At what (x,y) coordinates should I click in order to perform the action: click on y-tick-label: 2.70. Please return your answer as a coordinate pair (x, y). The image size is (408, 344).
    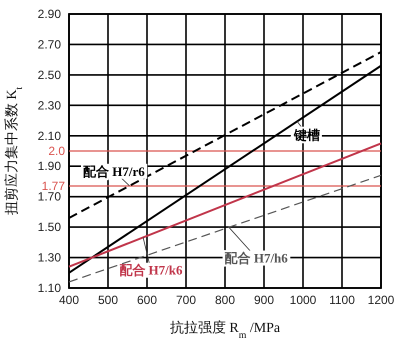
    Looking at the image, I should click on (50, 44).